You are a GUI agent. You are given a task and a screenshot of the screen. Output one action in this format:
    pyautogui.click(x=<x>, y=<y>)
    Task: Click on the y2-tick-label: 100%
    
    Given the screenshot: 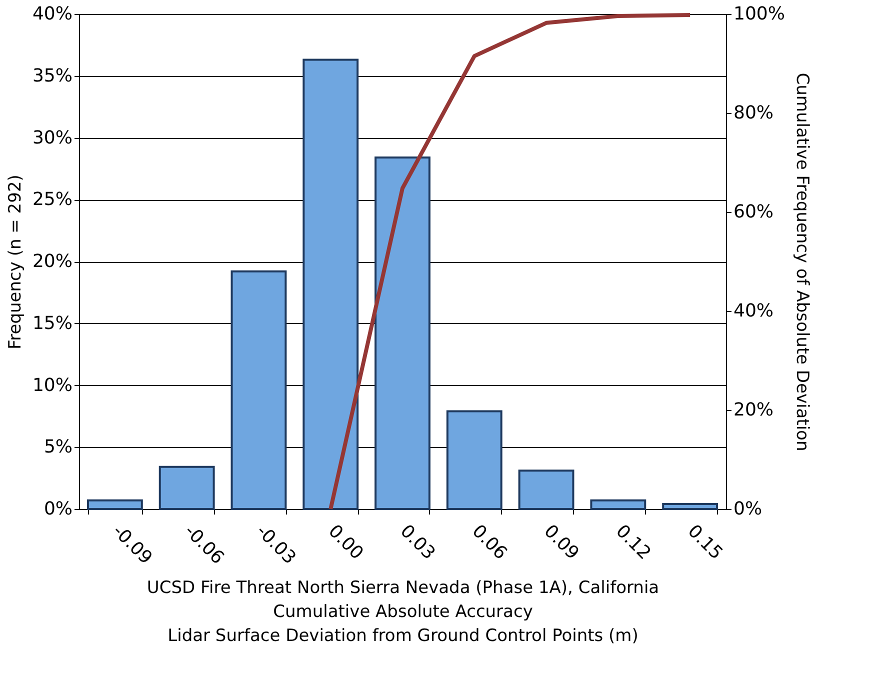 What is the action you would take?
    pyautogui.click(x=759, y=14)
    